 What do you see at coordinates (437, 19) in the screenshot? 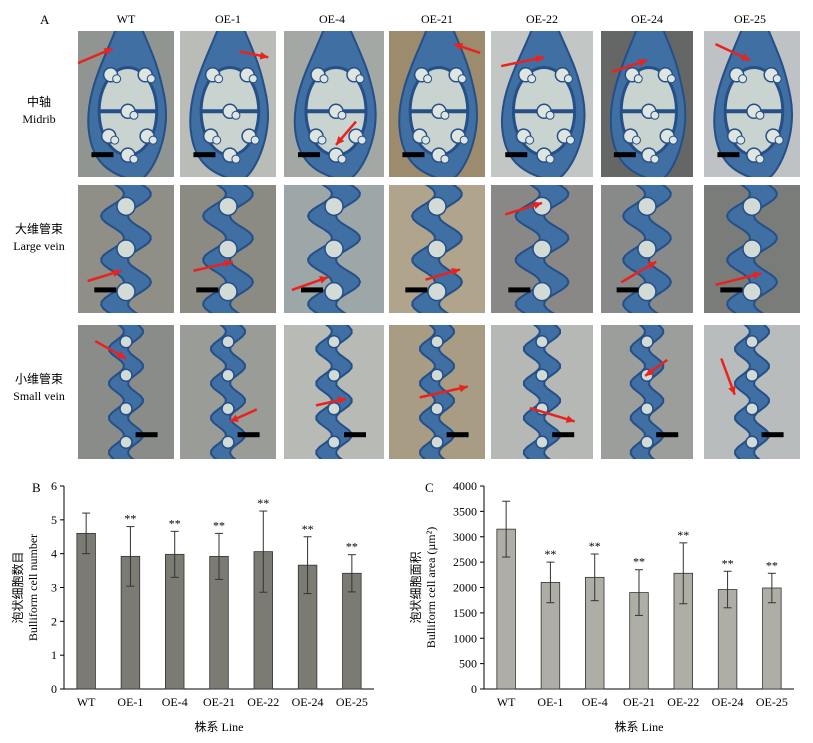
I see `column-label-oe-21: OE-21` at bounding box center [437, 19].